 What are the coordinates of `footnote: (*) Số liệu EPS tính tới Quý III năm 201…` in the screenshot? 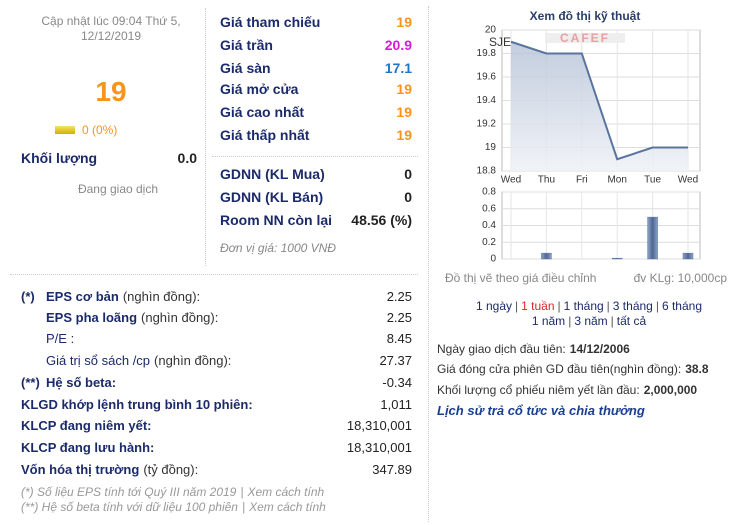 It's located at (172, 492).